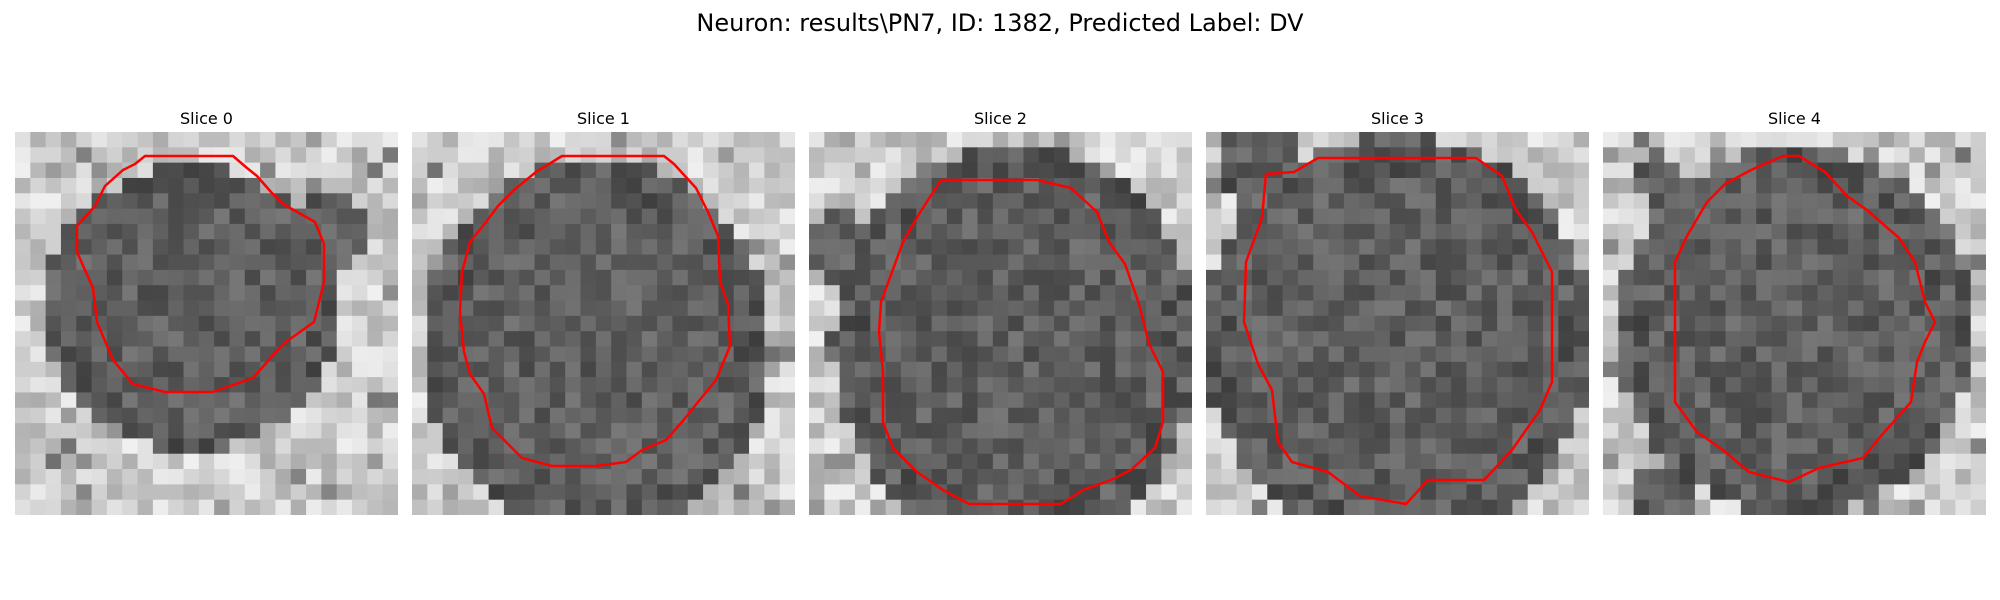 The width and height of the screenshot is (2000, 600). What do you see at coordinates (1397, 118) in the screenshot?
I see `slice-title-3: Slice 3` at bounding box center [1397, 118].